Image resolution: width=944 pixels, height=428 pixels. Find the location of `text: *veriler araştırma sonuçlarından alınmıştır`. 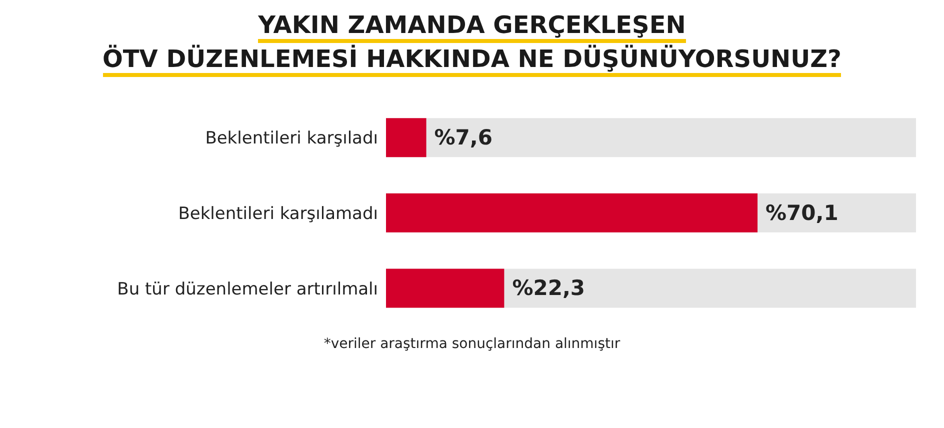

text: *veriler araştırma sonuçlarından alınmıştır is located at coordinates (472, 344).